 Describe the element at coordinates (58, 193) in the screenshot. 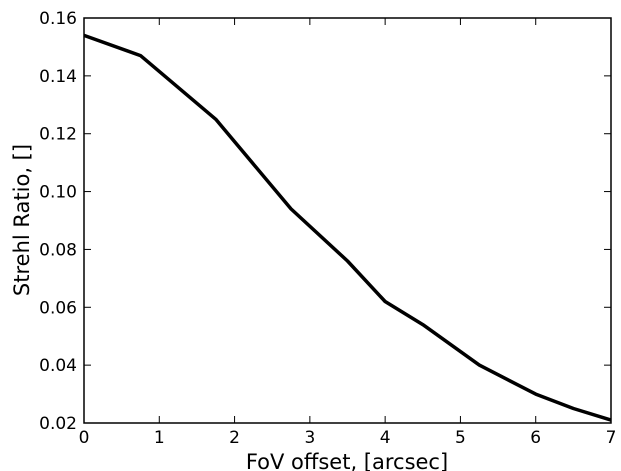

I see `y-tick-label: 0.10` at that location.